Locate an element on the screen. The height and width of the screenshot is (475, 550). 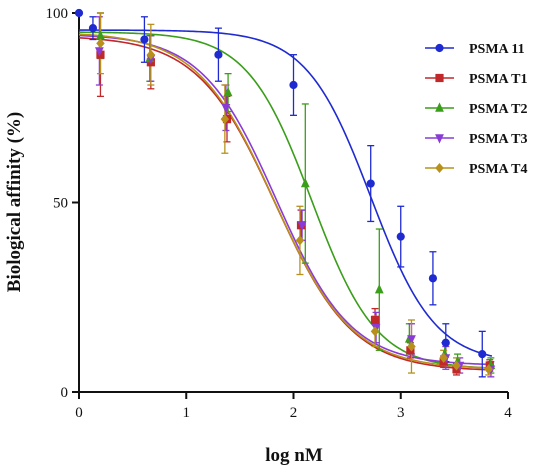
x-tick-label: 1 is located at coordinates (187, 413).